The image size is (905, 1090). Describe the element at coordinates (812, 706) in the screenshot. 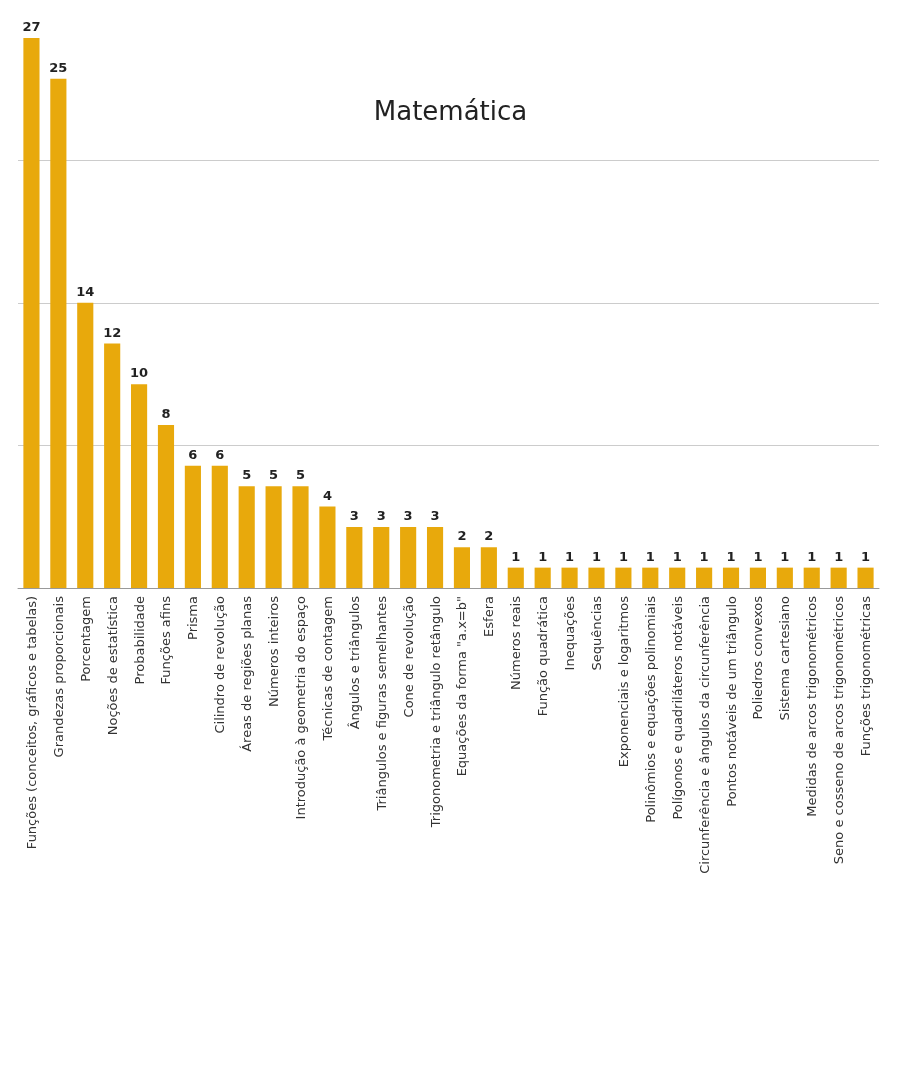

I see `x-tick-label: Medidas de arcos trigonométricos` at that location.